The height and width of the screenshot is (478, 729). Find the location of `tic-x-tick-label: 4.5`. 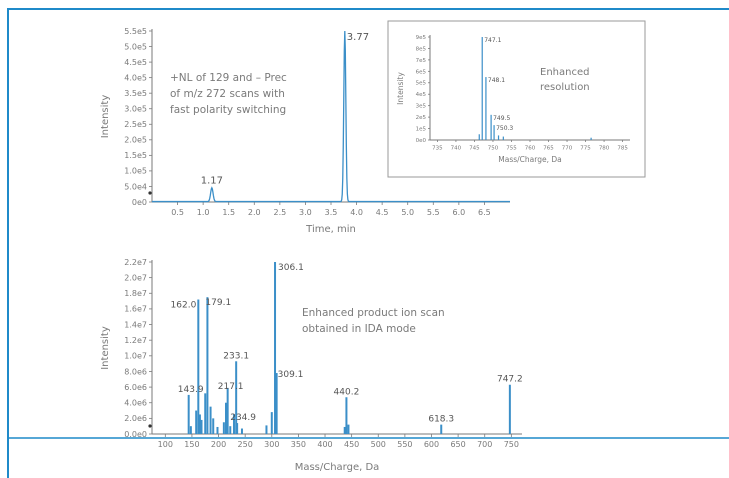

tic-x-tick-label: 4.5 is located at coordinates (382, 212).